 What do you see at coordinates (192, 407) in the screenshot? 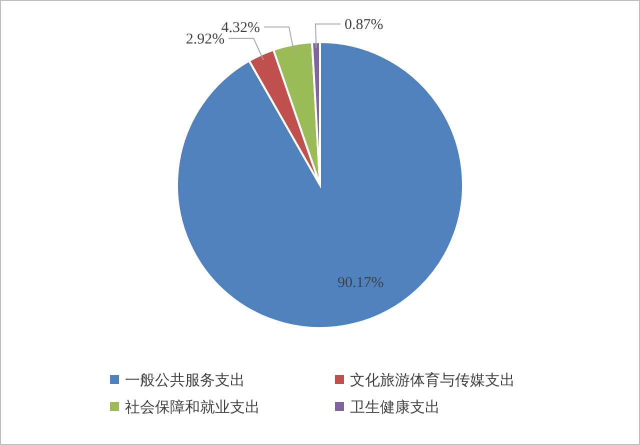
I see `legend-label: 社会保障和就业支出` at bounding box center [192, 407].